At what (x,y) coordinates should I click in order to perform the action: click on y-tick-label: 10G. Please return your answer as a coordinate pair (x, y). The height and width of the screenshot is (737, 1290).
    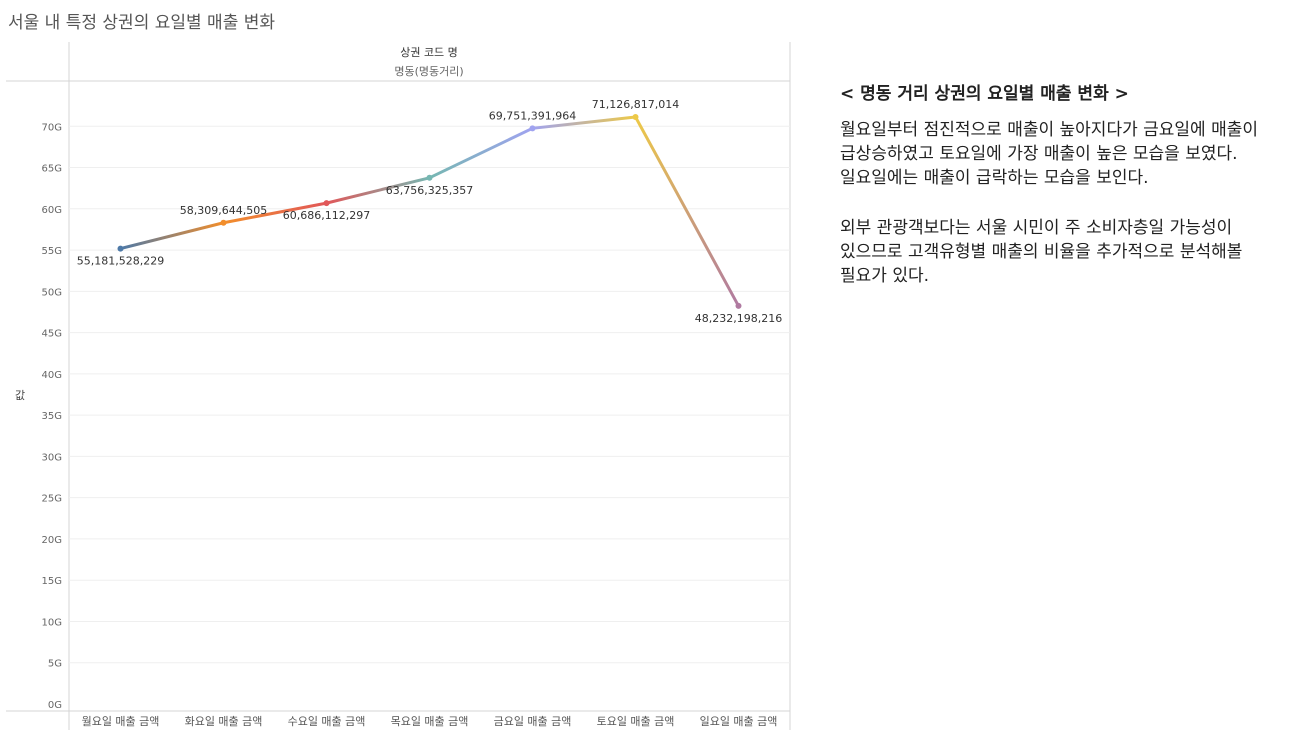
    Looking at the image, I should click on (52, 622).